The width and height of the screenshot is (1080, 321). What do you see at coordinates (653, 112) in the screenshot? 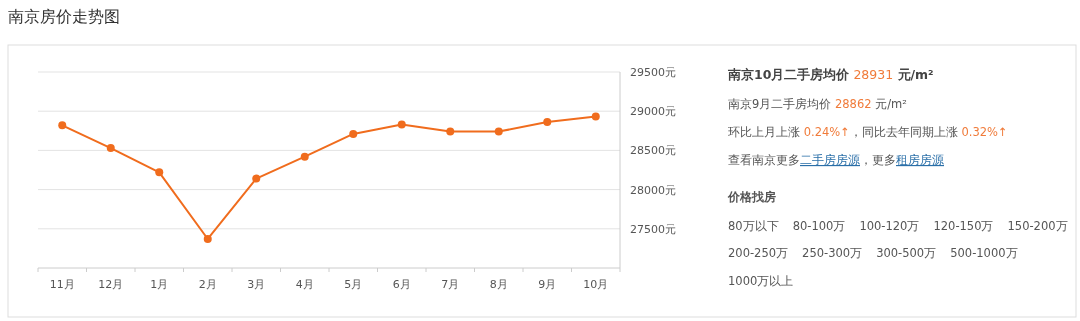
I see `y-tick-label: 29000元` at bounding box center [653, 112].